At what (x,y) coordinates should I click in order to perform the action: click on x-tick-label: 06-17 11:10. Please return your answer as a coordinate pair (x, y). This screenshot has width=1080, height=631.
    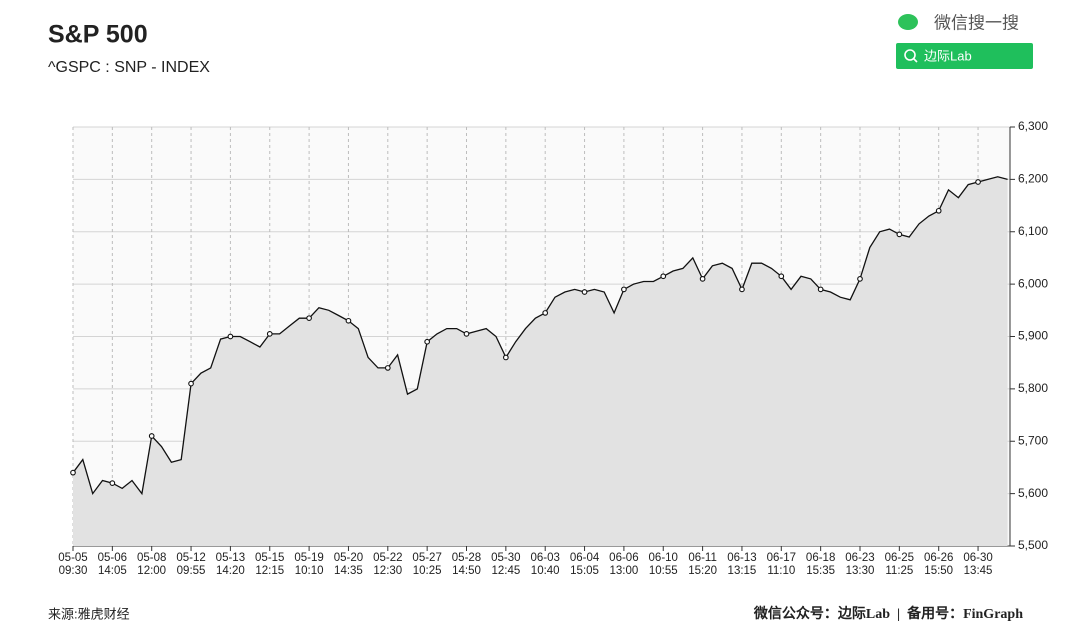
    Looking at the image, I should click on (781, 564).